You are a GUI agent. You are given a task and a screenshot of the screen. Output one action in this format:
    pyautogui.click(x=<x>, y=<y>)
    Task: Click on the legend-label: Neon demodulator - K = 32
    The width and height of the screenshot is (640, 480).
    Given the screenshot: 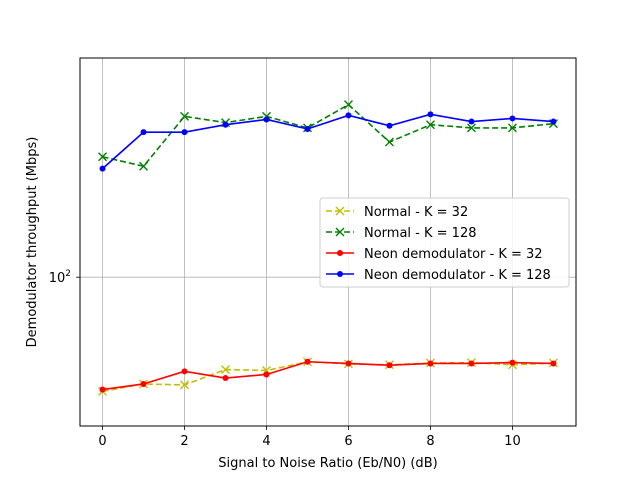 What is the action you would take?
    pyautogui.click(x=453, y=254)
    